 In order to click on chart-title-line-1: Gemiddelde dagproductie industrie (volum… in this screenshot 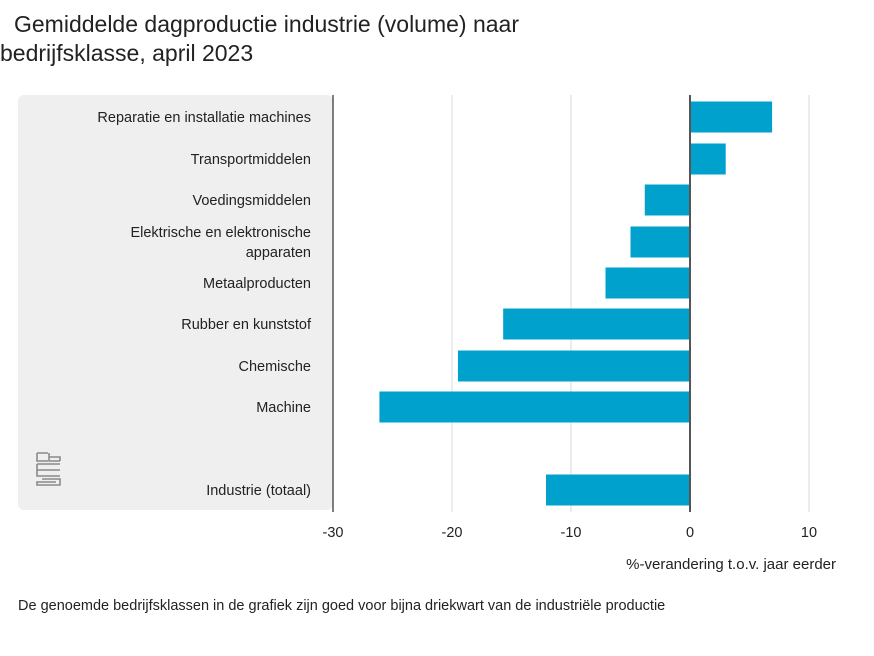, I will do `click(267, 24)`.